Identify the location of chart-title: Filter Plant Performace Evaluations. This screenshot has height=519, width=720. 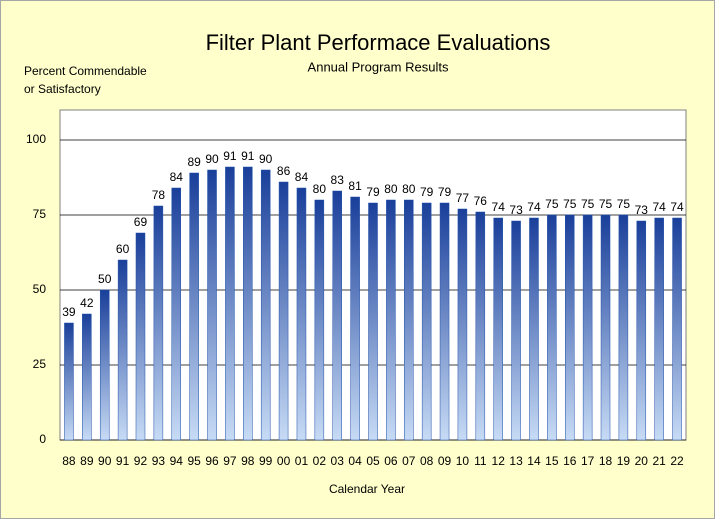
(378, 42).